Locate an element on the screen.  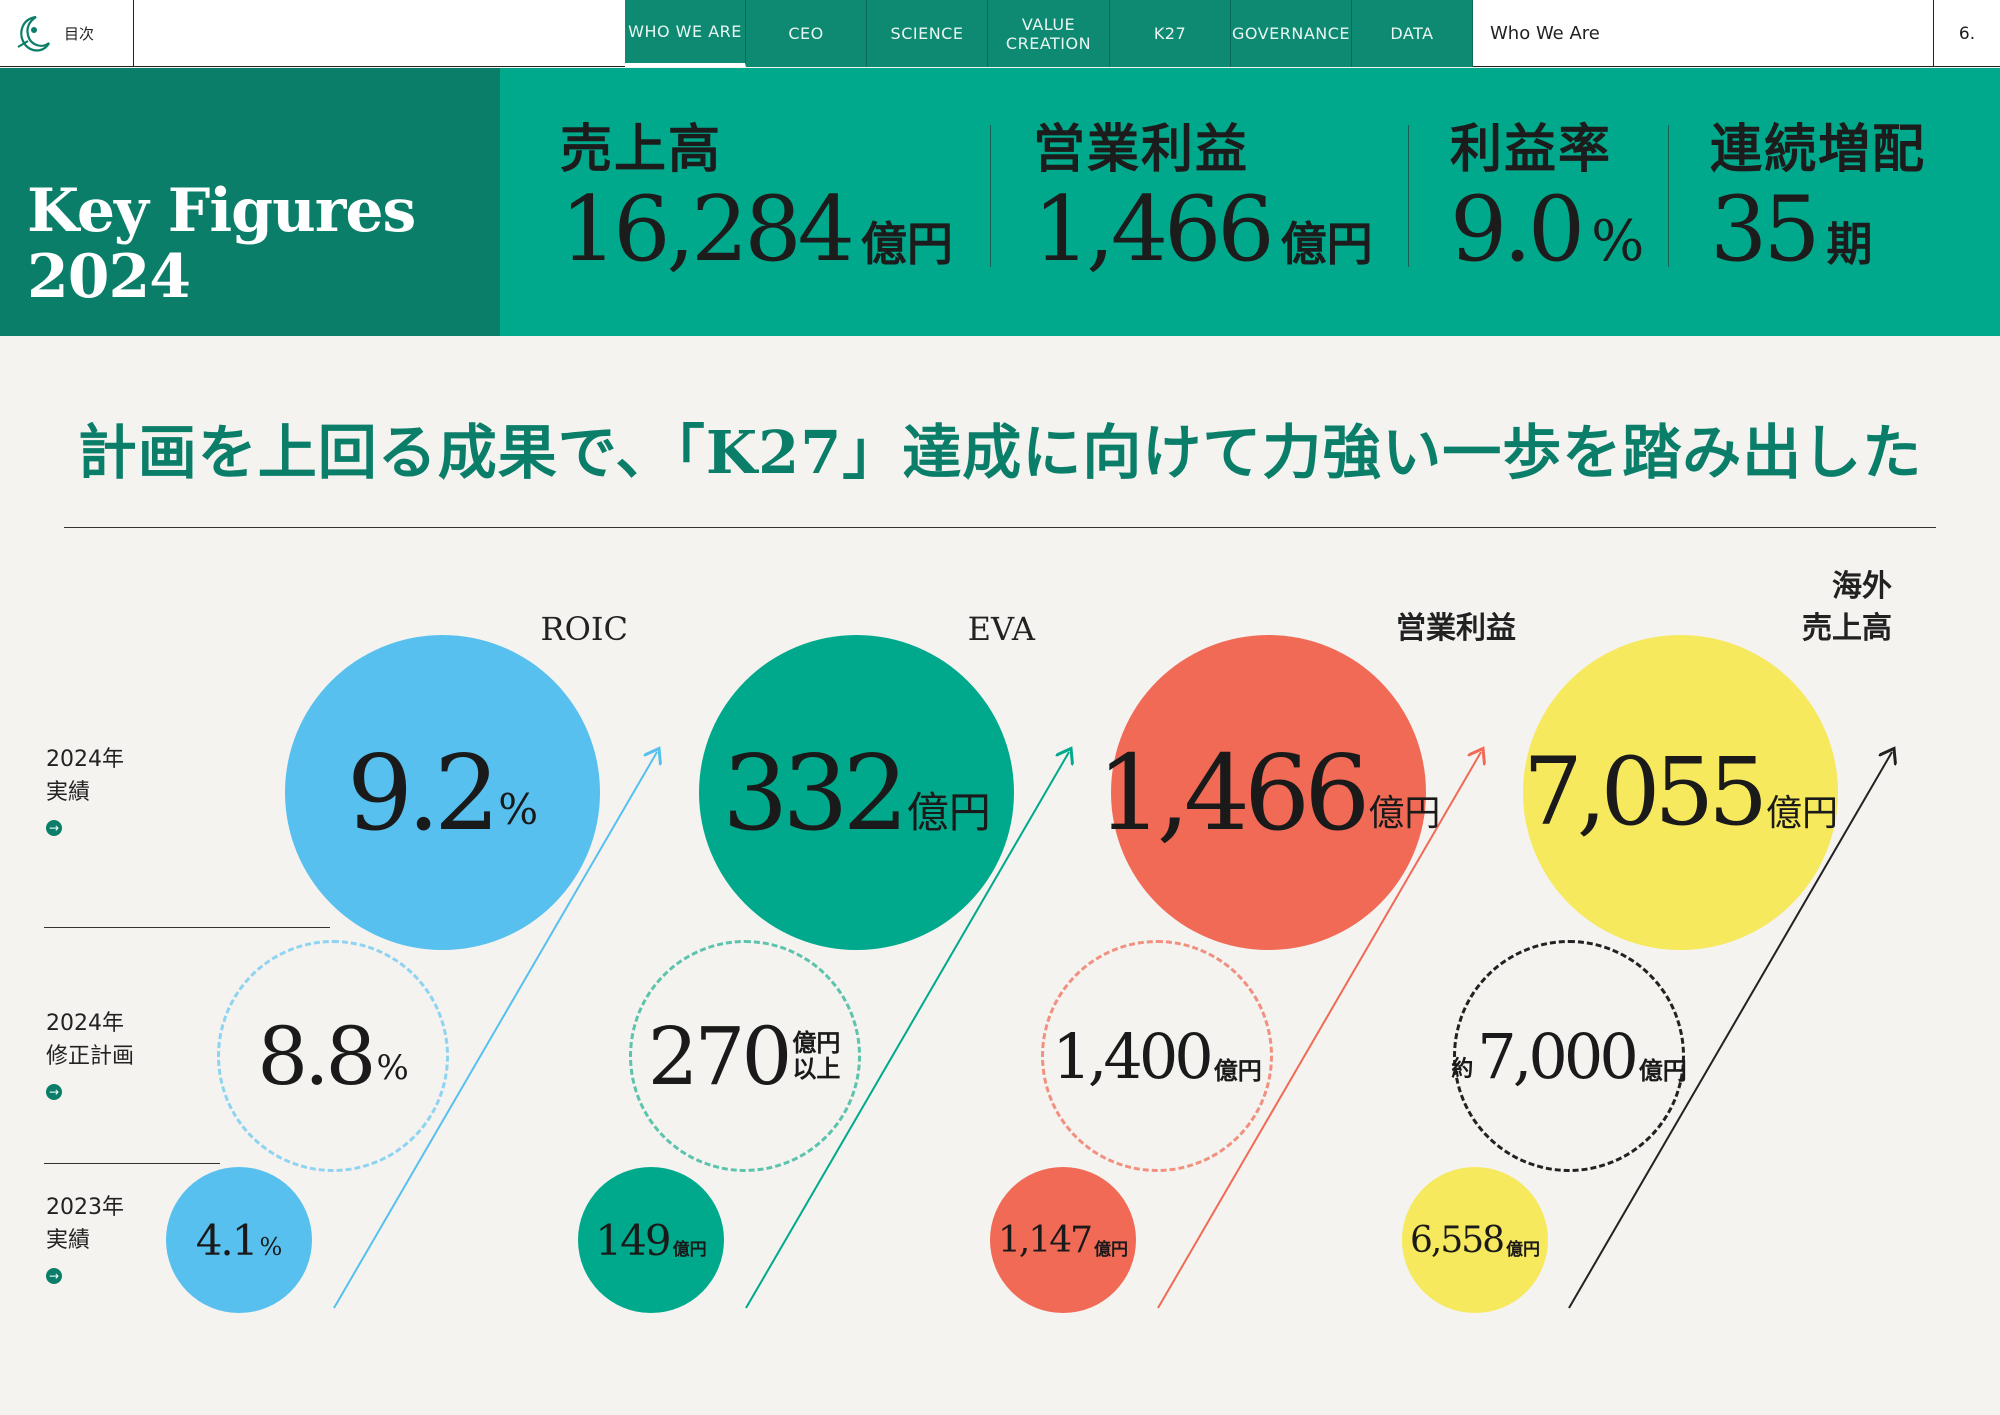
metric-label: 売上高 is located at coordinates (641, 149).